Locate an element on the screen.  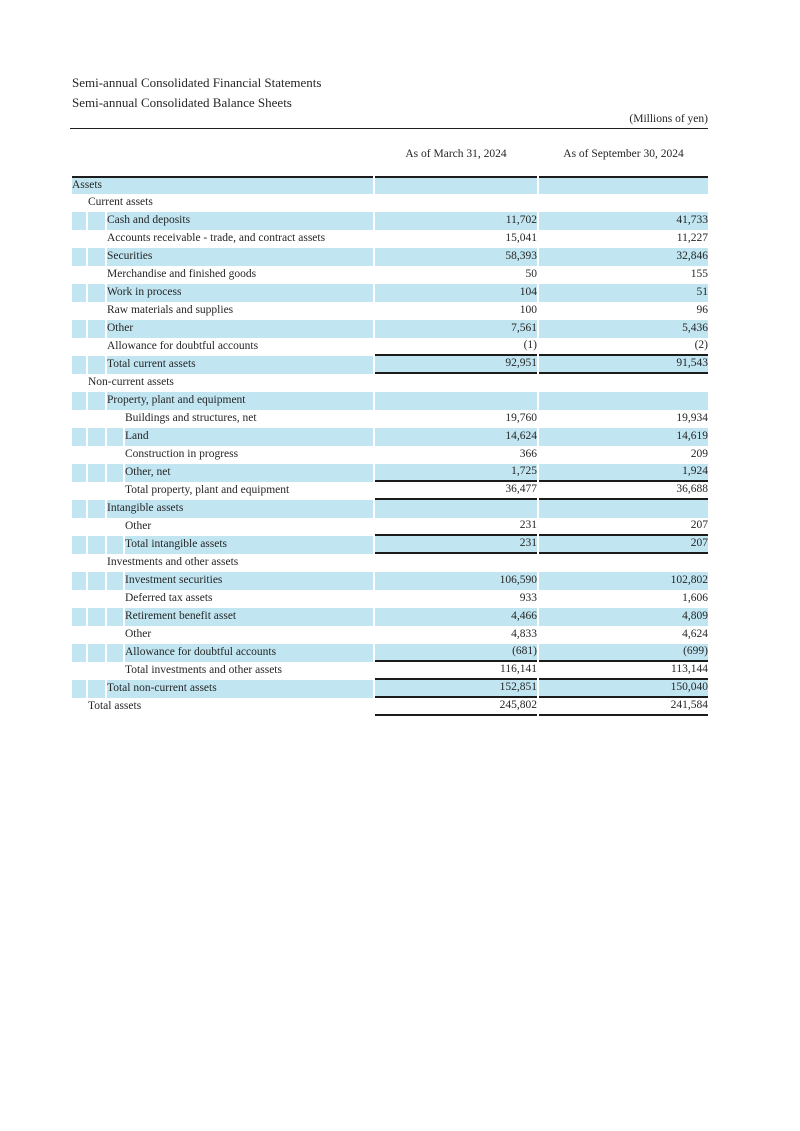
table-row: Total intangible assets 231 207 is located at coordinates (390, 545).